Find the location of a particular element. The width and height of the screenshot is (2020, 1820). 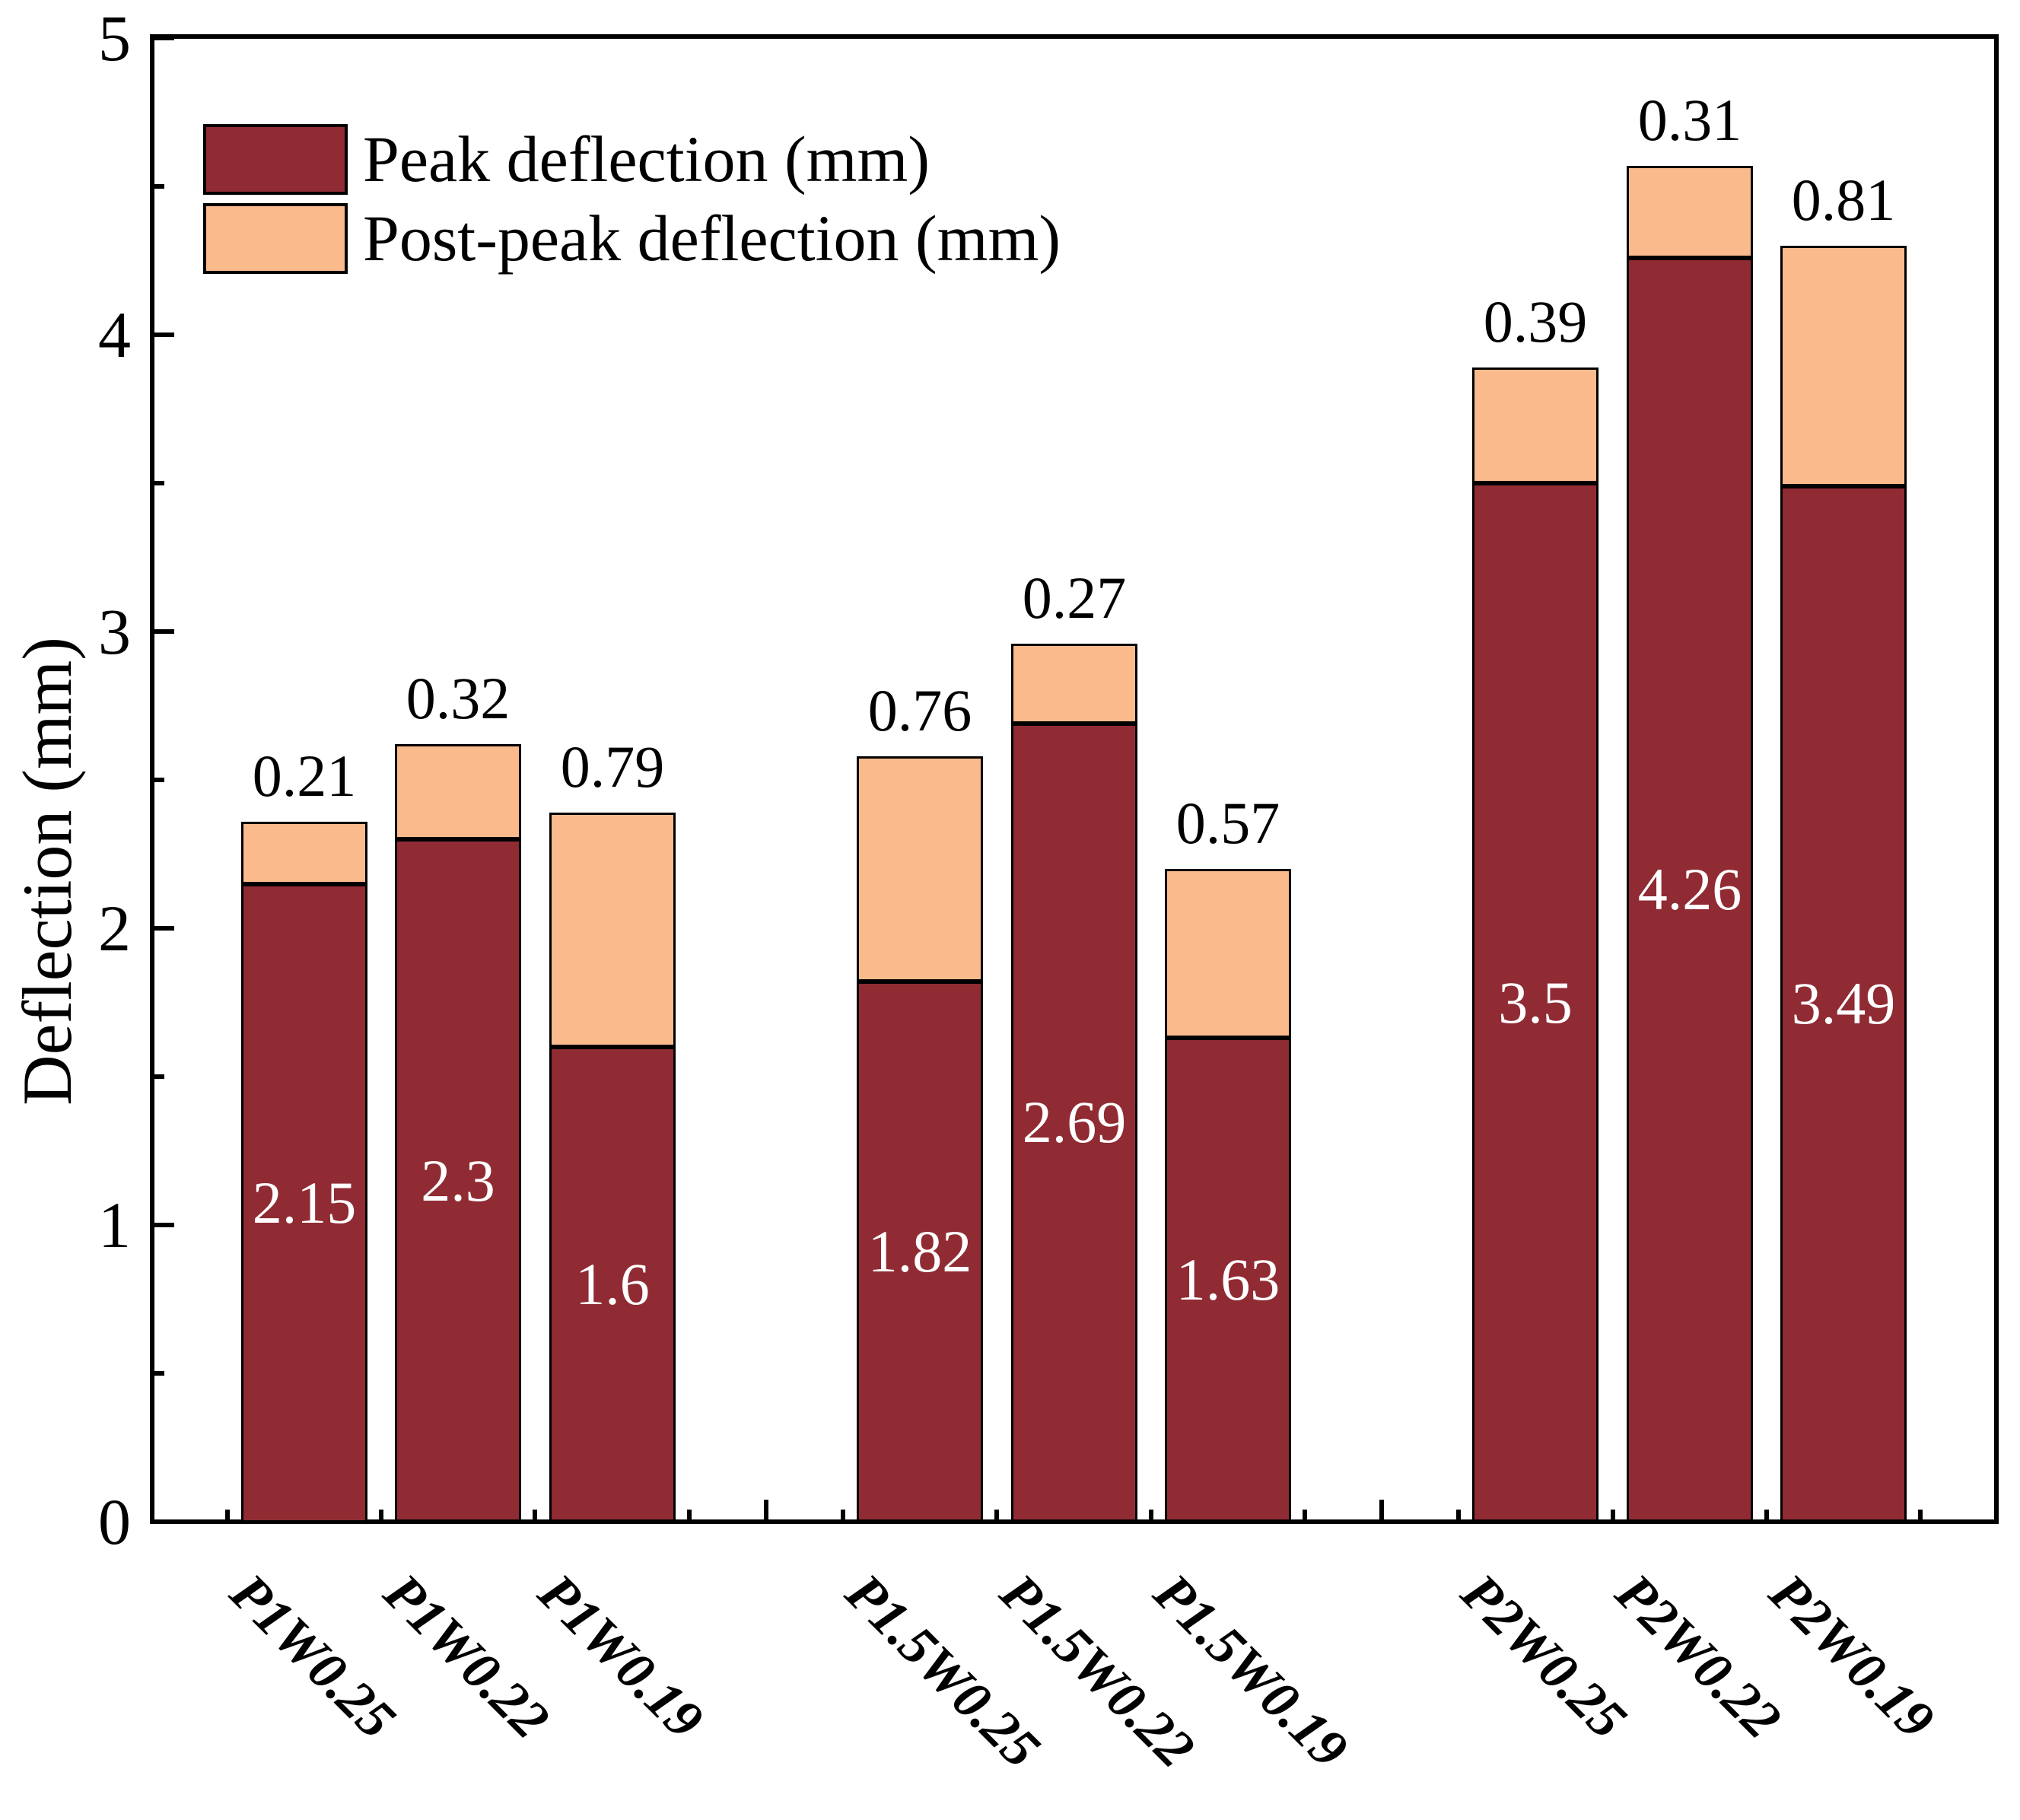

bar-segment-postpeak-P2W0.25 is located at coordinates (1535, 425).